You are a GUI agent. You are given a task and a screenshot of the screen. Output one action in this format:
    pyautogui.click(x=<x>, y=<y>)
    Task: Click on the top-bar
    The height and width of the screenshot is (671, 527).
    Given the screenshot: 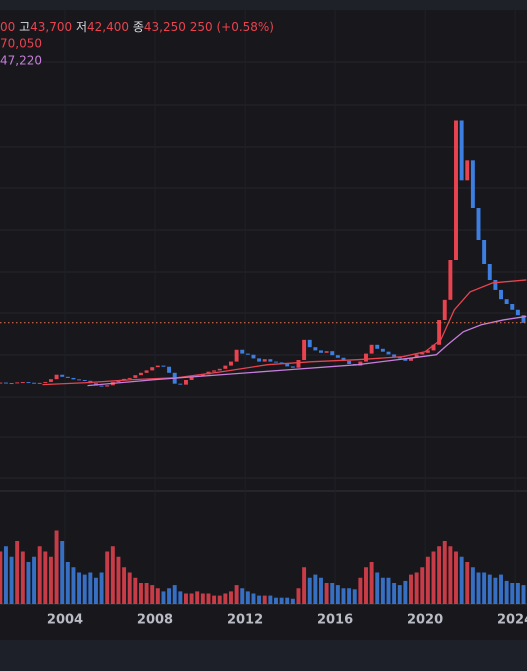 What is the action you would take?
    pyautogui.click(x=263, y=5)
    